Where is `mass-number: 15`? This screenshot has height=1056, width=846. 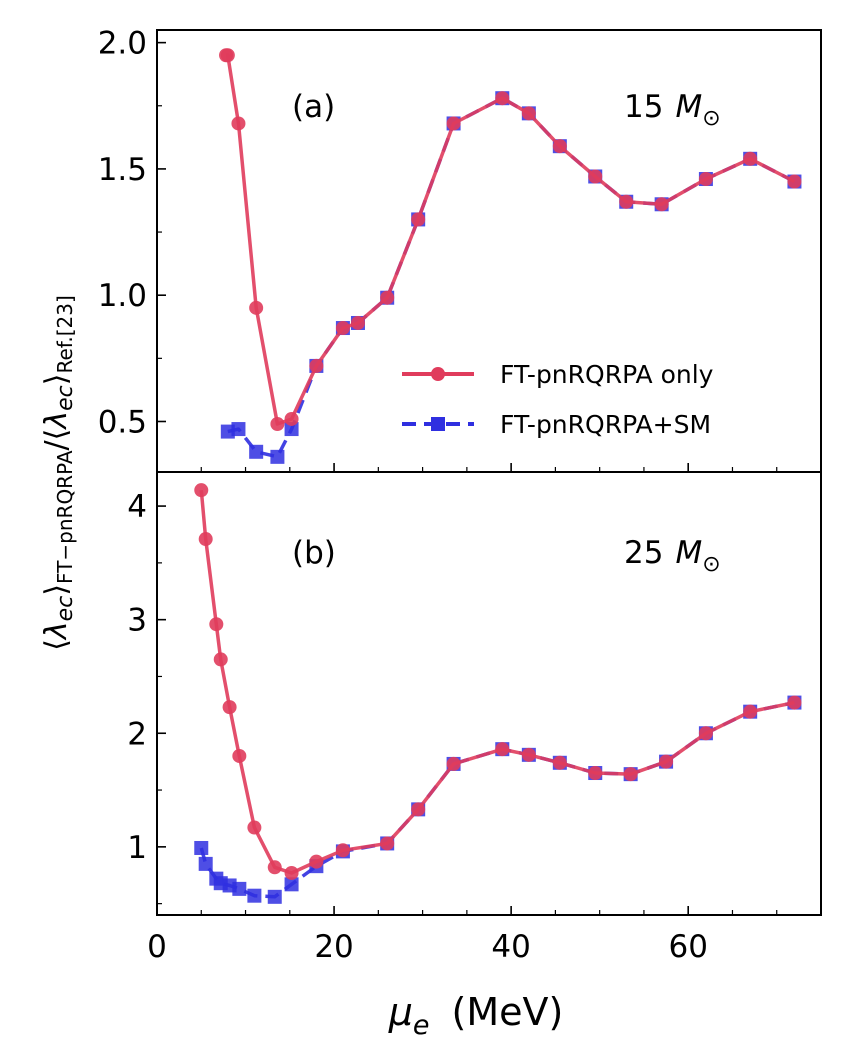 mass-number: 15 is located at coordinates (643, 107).